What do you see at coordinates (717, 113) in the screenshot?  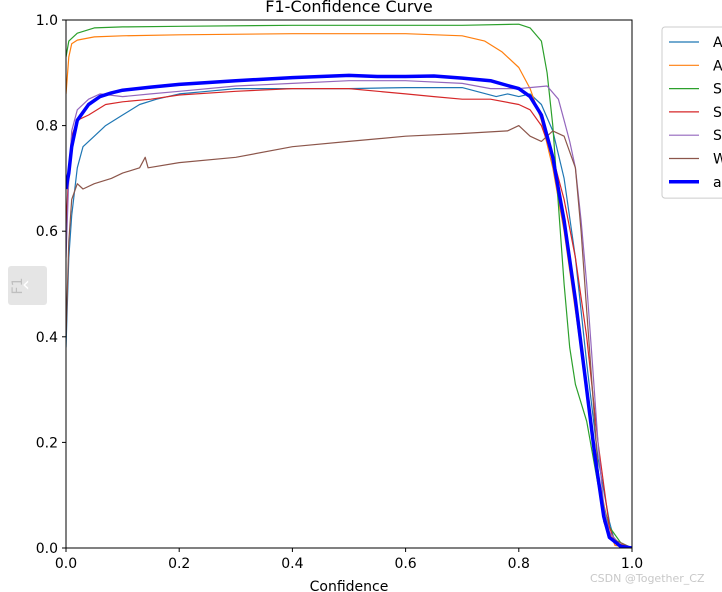 I see `legend-label-3: S` at bounding box center [717, 113].